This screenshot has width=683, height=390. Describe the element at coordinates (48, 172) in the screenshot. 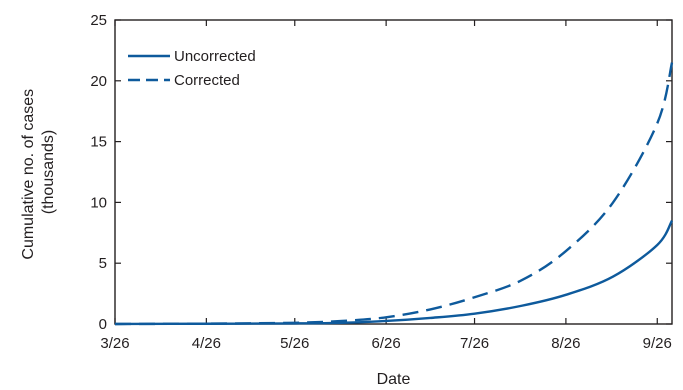

I see `y-axis-title-line-2: (thousands)` at that location.